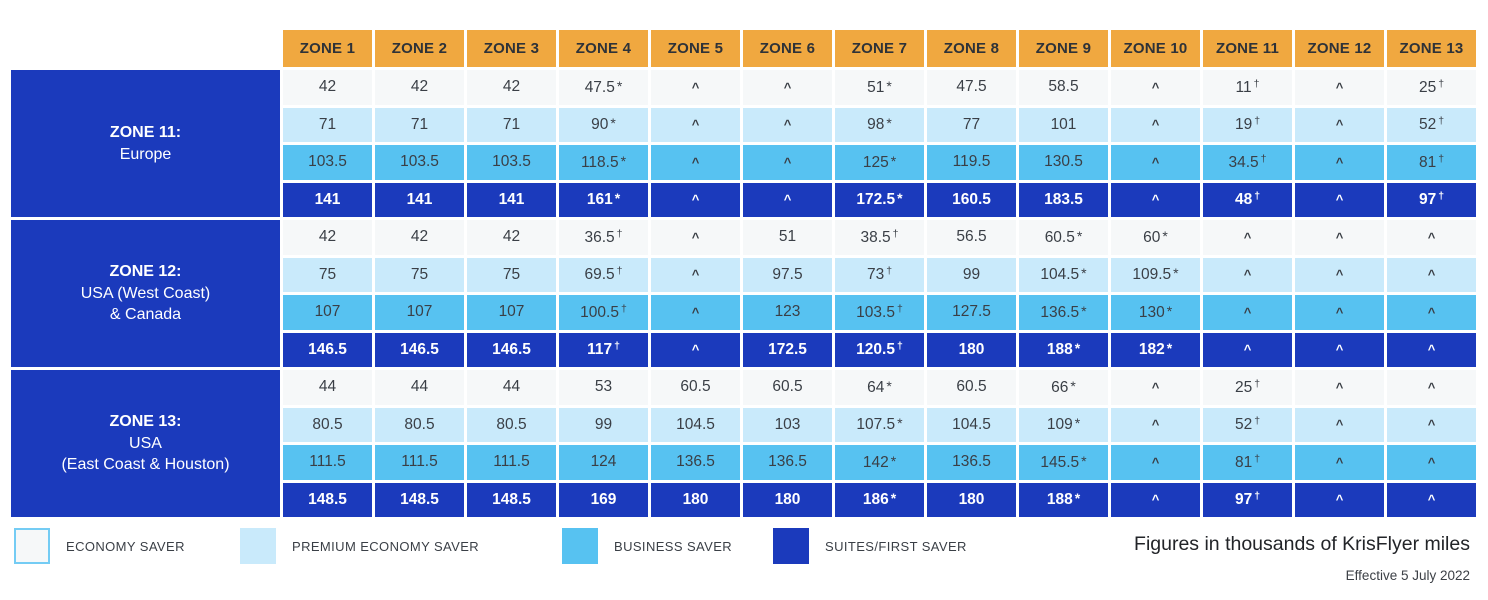 The image size is (1488, 600). I want to click on award-cell: 77, so click(971, 124).